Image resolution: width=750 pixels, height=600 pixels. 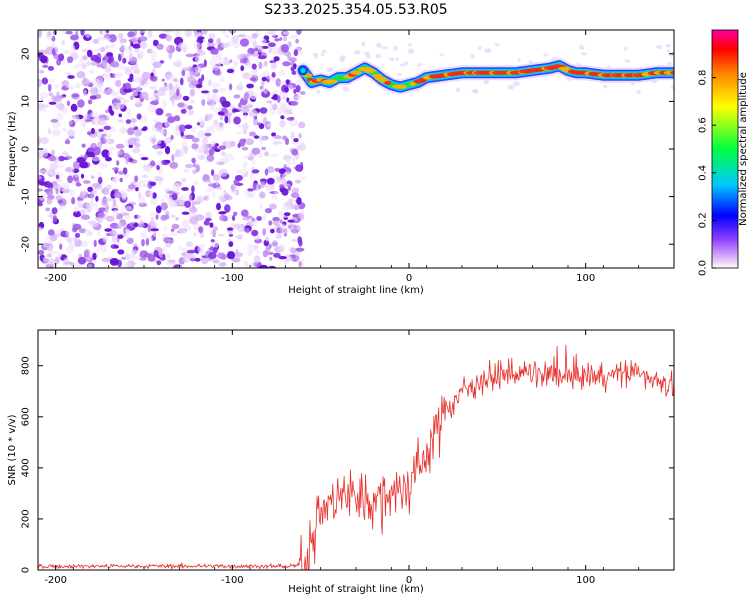 I want to click on signal-hotspot, so click(x=356, y=72).